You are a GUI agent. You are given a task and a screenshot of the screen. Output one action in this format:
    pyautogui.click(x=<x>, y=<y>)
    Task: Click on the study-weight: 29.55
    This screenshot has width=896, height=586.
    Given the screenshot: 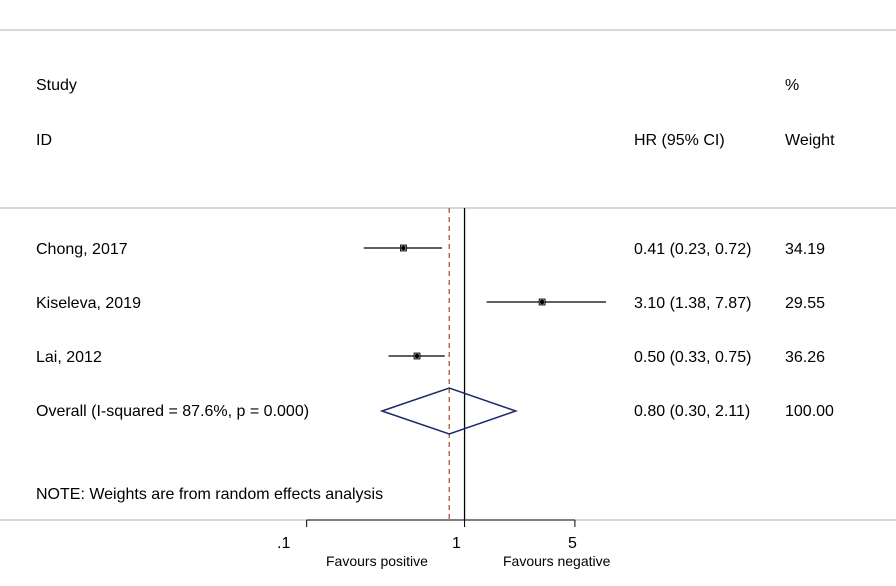 What is the action you would take?
    pyautogui.click(x=805, y=303)
    